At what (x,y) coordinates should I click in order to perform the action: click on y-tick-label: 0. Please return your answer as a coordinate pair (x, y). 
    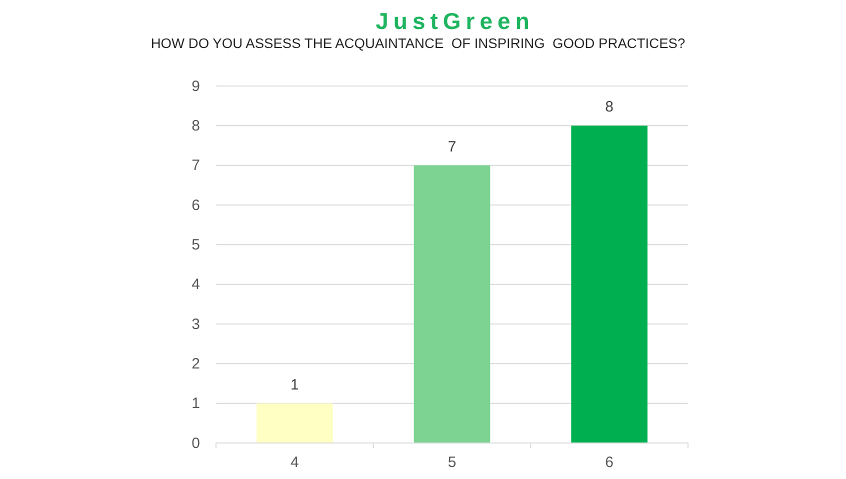
    Looking at the image, I should click on (196, 443).